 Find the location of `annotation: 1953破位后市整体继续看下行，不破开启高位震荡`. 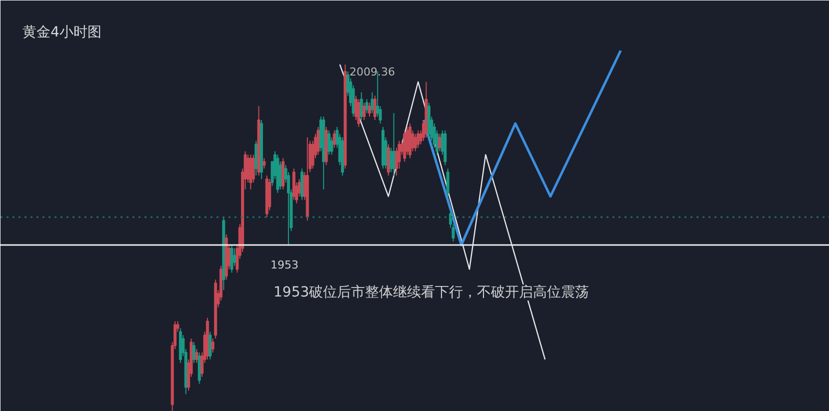

annotation: 1953破位后市整体继续看下行，不破开启高位震荡 is located at coordinates (432, 292).